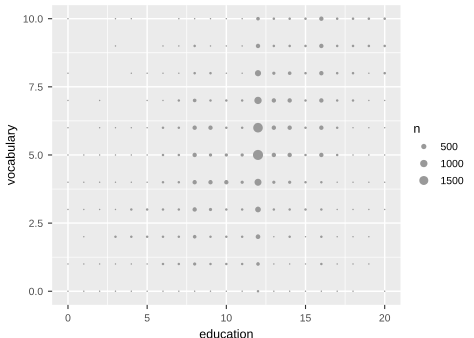  What do you see at coordinates (226, 318) in the screenshot?
I see `x-tick-label: 10` at bounding box center [226, 318].